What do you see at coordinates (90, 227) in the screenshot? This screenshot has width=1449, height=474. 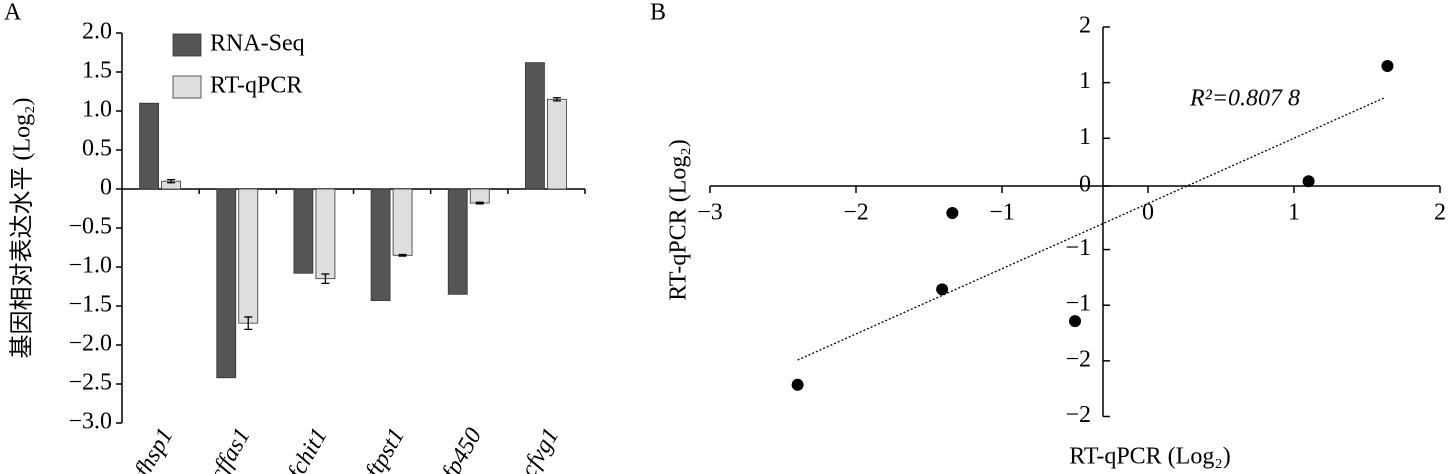 I see `y-tick-label: −0.5` at bounding box center [90, 227].